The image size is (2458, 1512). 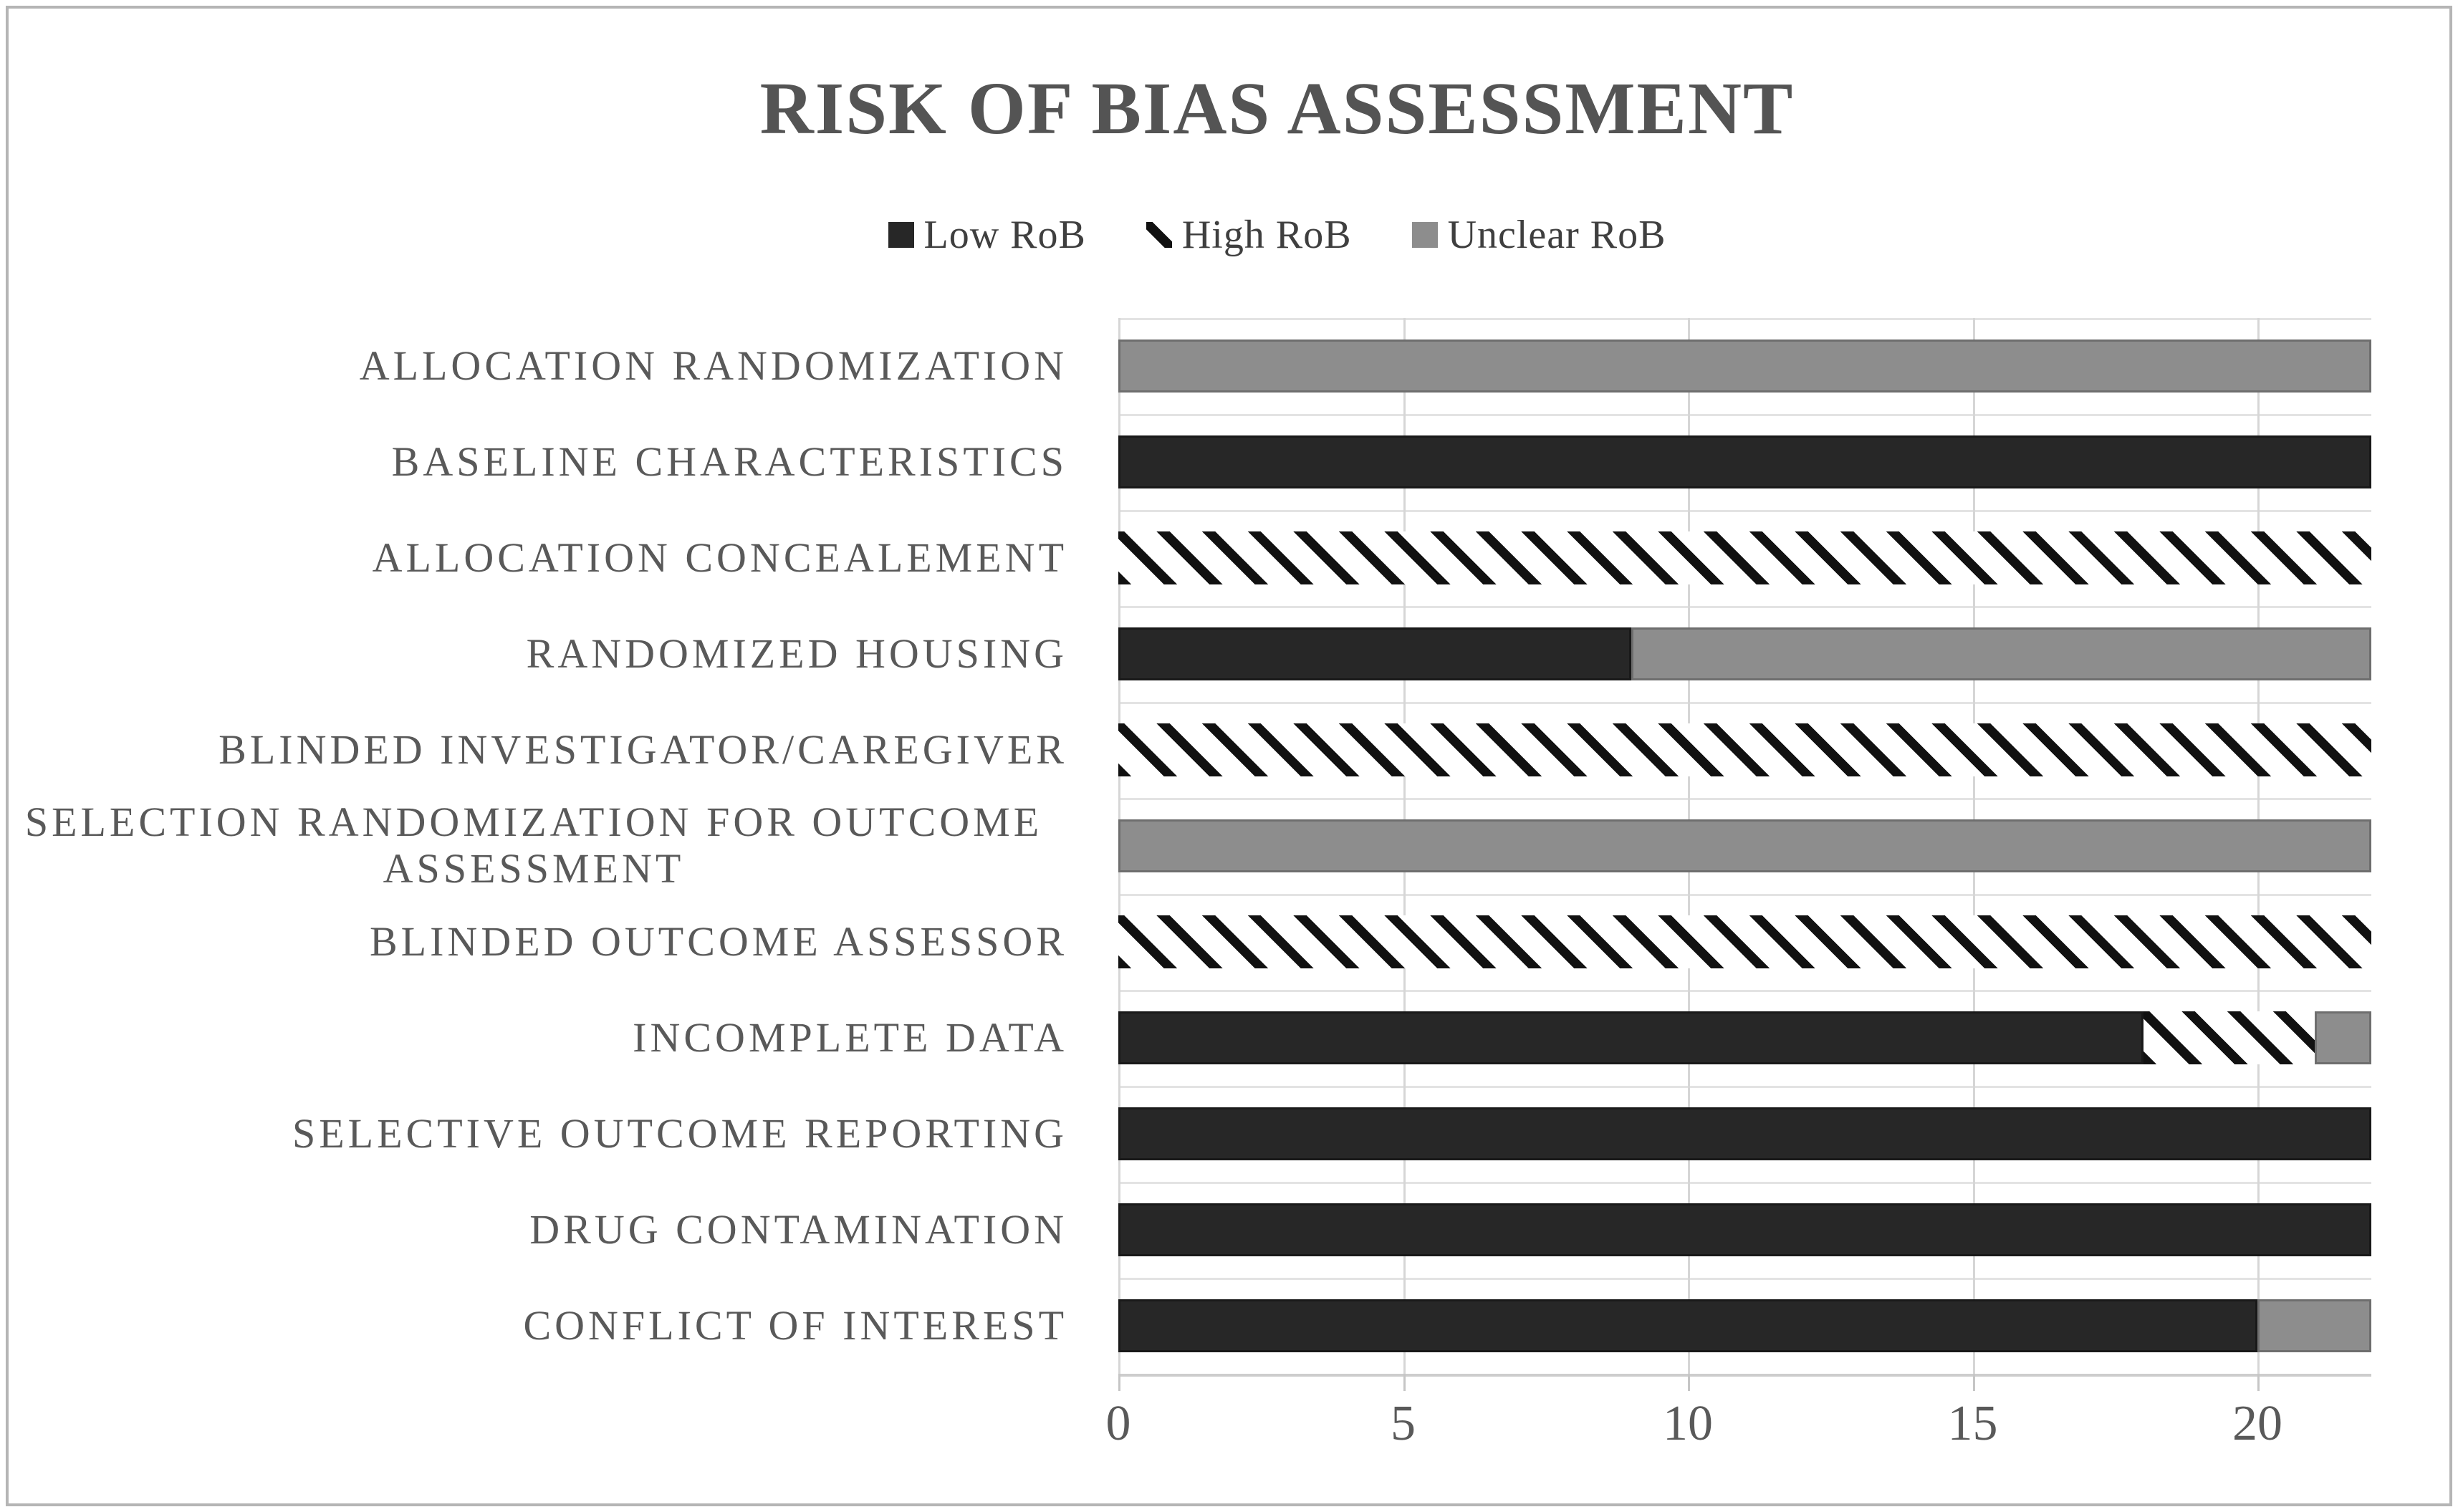 What do you see at coordinates (1277, 108) in the screenshot?
I see `chart-title: RISK OF BIAS ASSESSMENT` at bounding box center [1277, 108].